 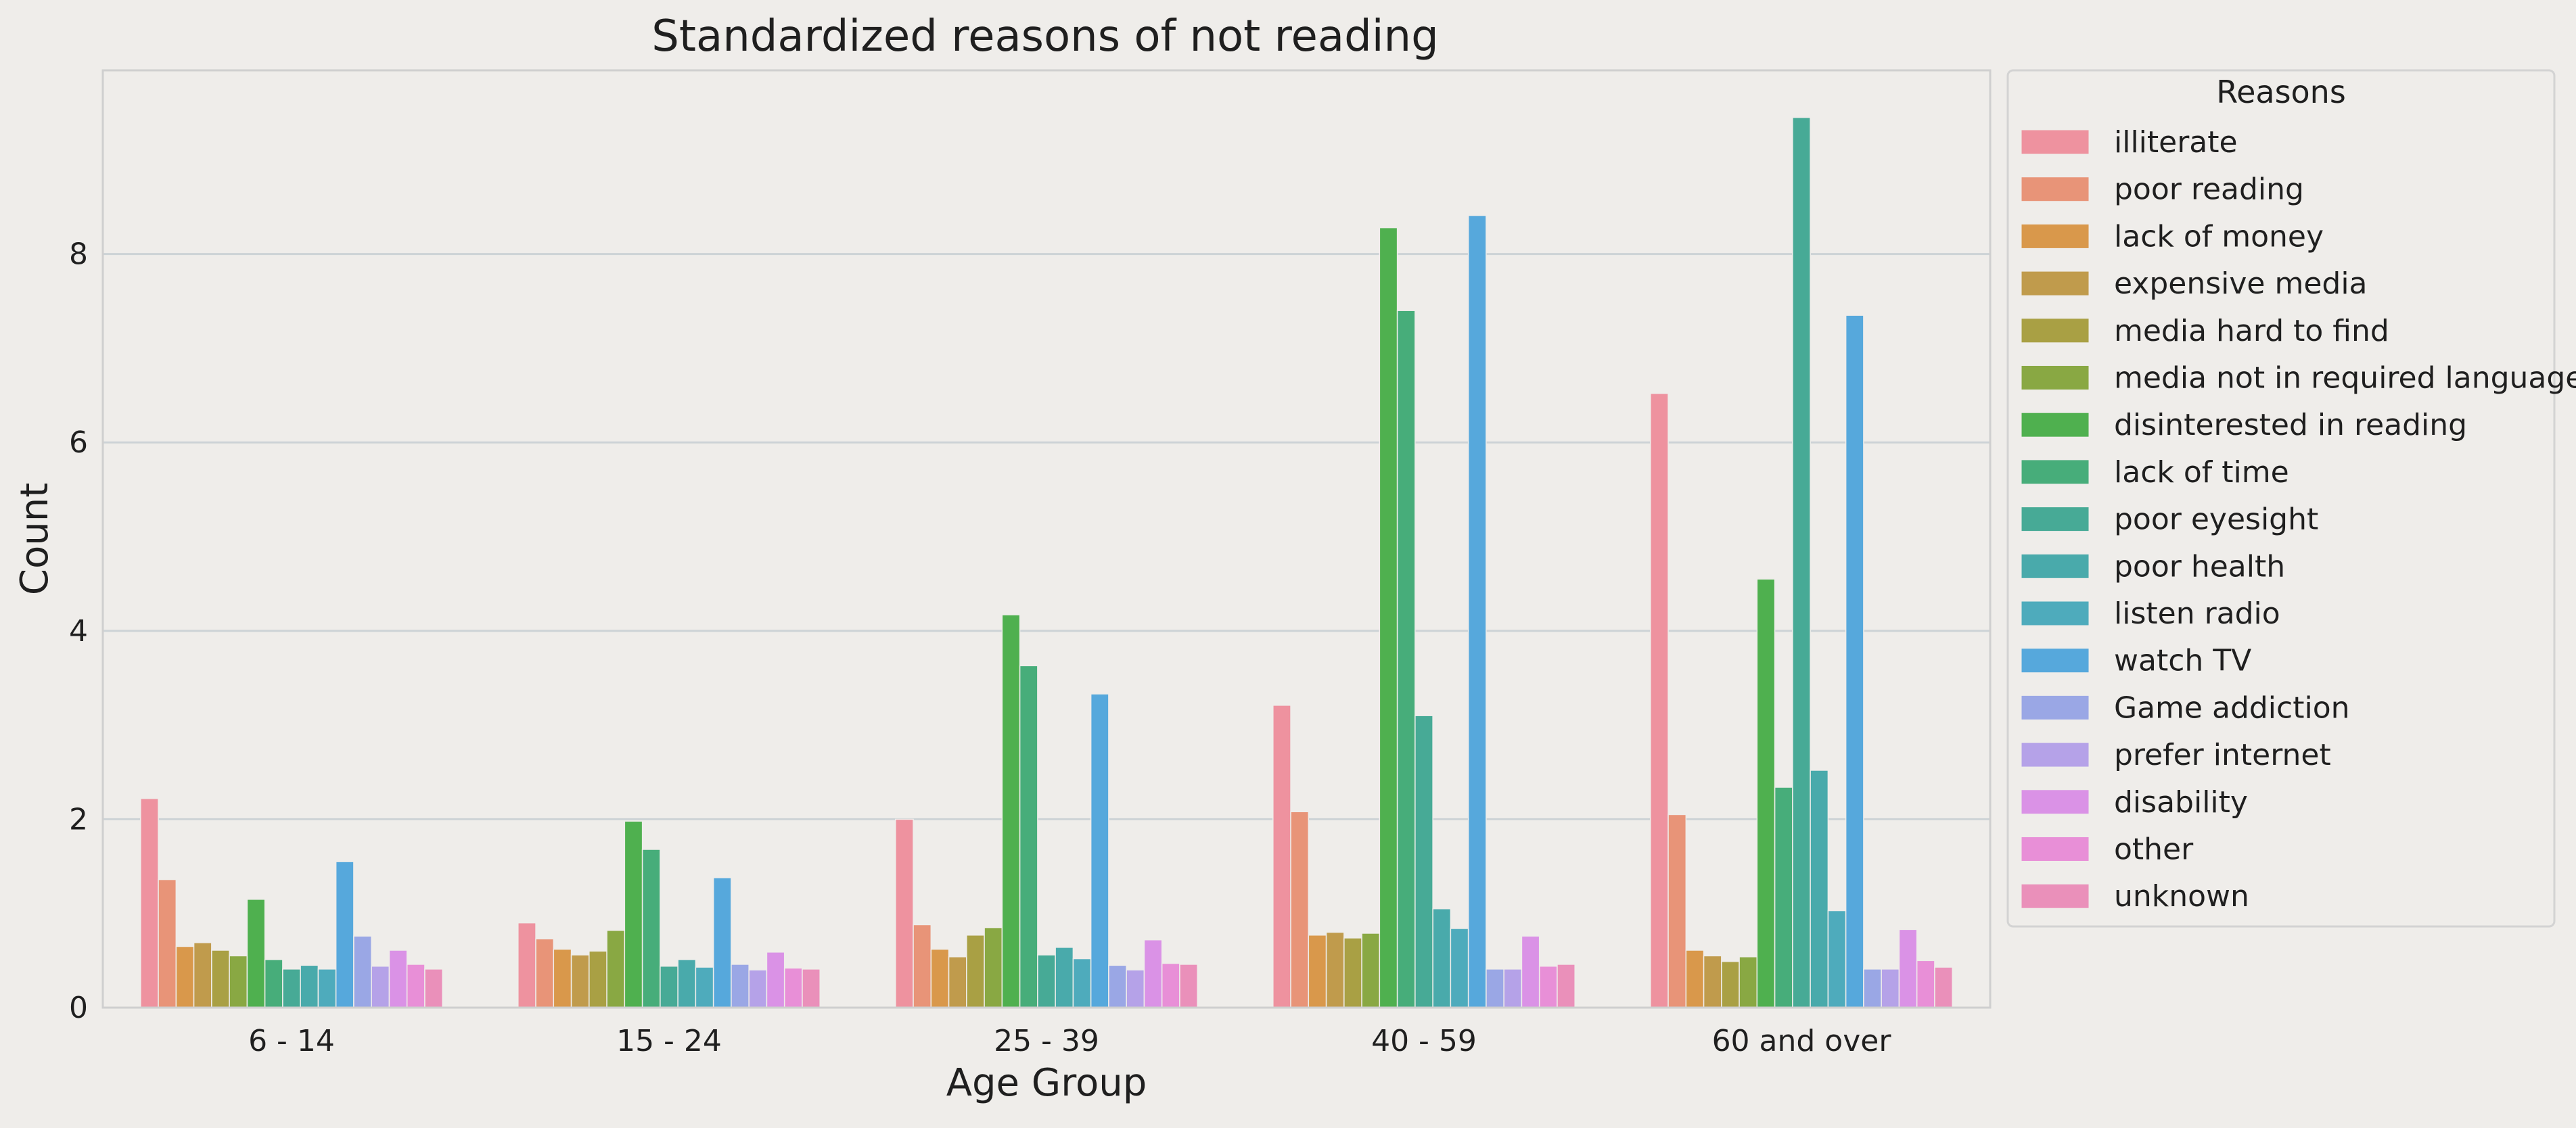 I want to click on x-tick-label: 40 - 59, so click(x=1424, y=1041).